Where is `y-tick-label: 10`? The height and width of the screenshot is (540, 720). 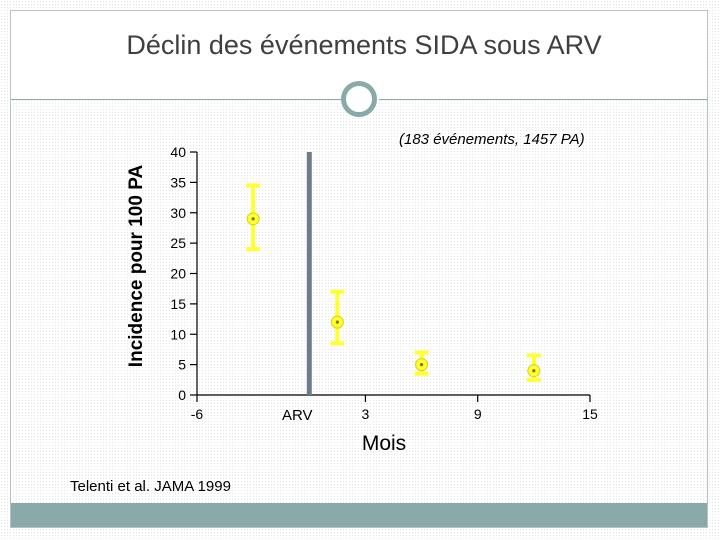
y-tick-label: 10 is located at coordinates (178, 334).